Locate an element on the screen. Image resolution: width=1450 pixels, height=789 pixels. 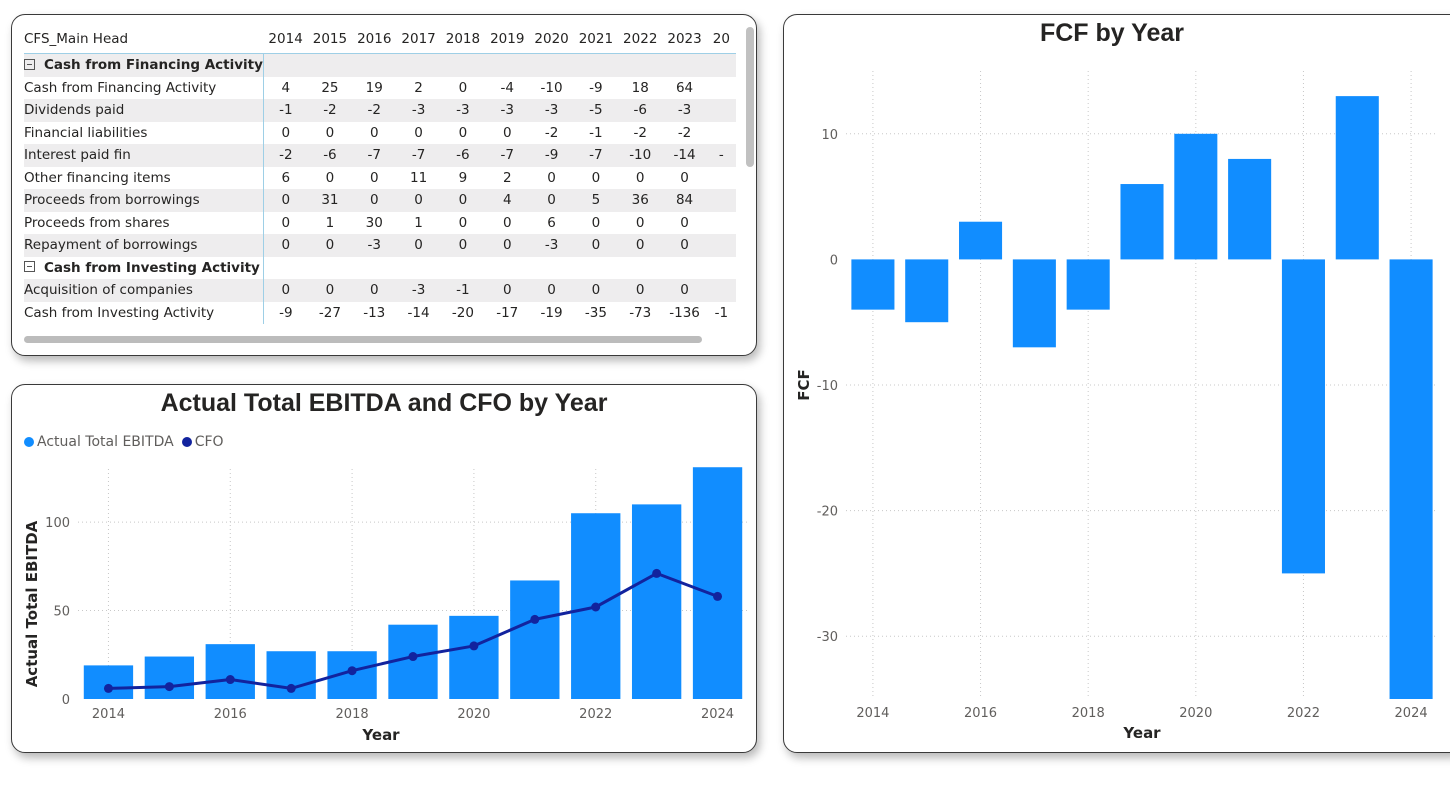
matrix-year-header: 2015 is located at coordinates (330, 39).